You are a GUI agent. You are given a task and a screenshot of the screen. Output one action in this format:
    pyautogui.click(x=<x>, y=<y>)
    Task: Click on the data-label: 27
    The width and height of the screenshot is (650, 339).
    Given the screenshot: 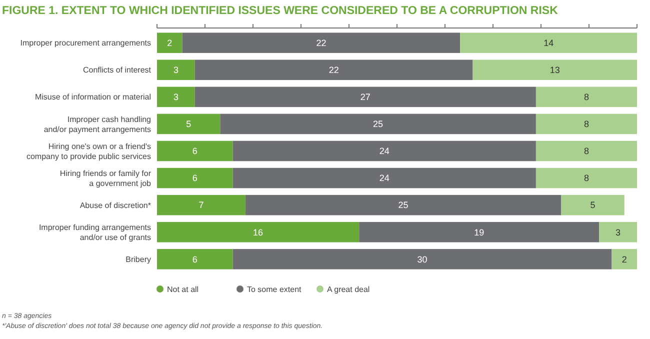 What is the action you would take?
    pyautogui.click(x=365, y=97)
    